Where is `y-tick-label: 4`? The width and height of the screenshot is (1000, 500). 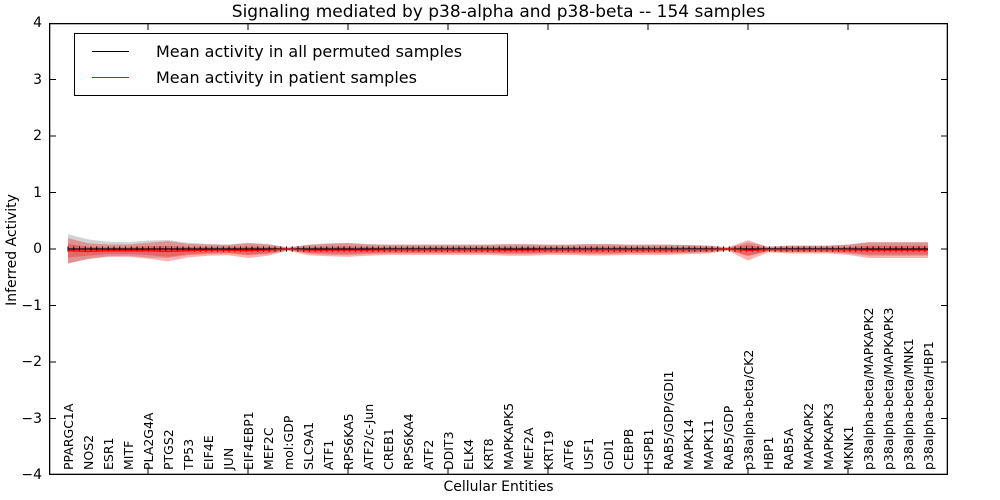 y-tick-label: 4 is located at coordinates (37, 23).